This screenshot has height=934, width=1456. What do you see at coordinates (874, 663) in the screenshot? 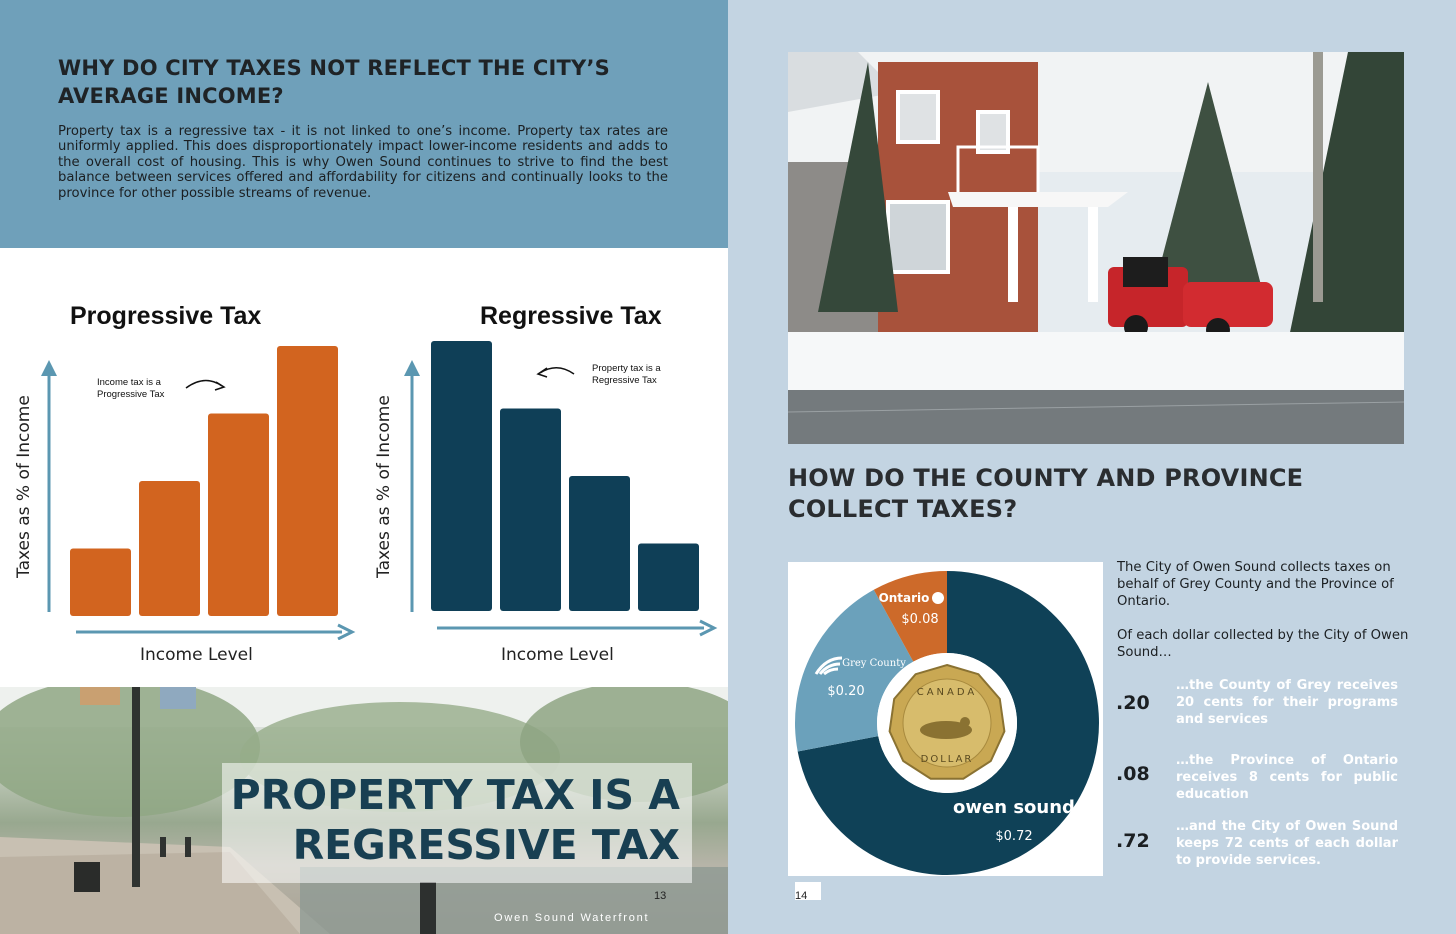
I see `grey-county-label: Grey County` at bounding box center [874, 663].